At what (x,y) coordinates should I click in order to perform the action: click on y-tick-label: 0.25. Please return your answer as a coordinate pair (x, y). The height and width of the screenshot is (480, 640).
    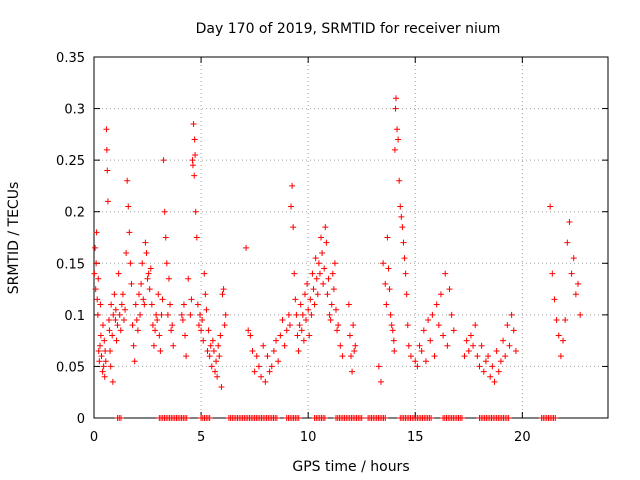
    Looking at the image, I should click on (70, 161).